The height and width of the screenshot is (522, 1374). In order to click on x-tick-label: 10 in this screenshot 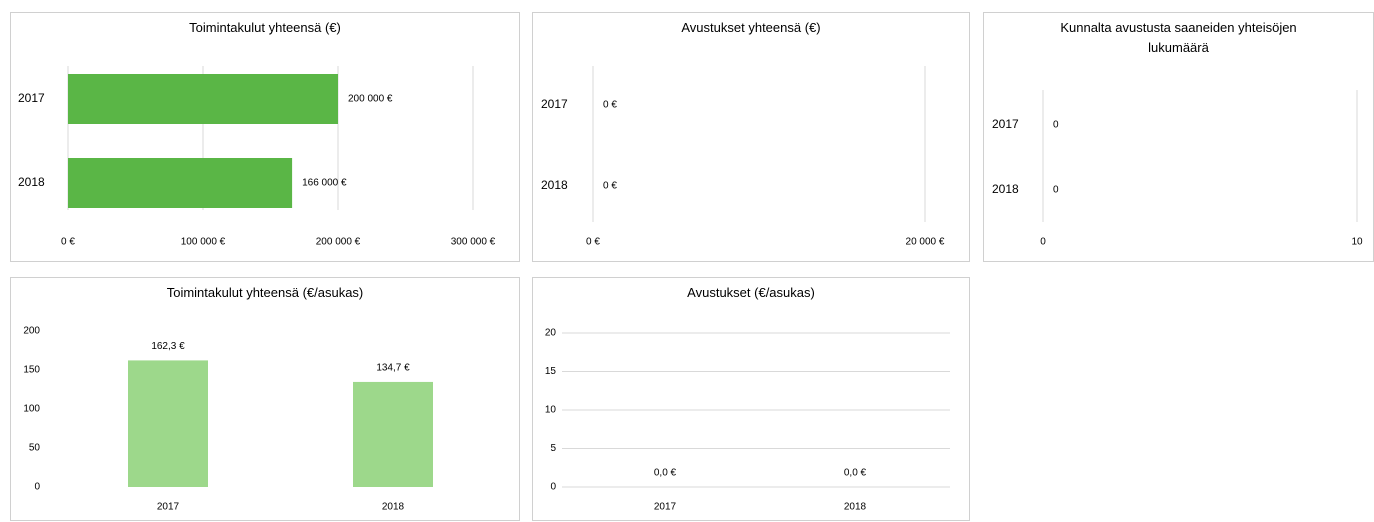, I will do `click(1357, 242)`.